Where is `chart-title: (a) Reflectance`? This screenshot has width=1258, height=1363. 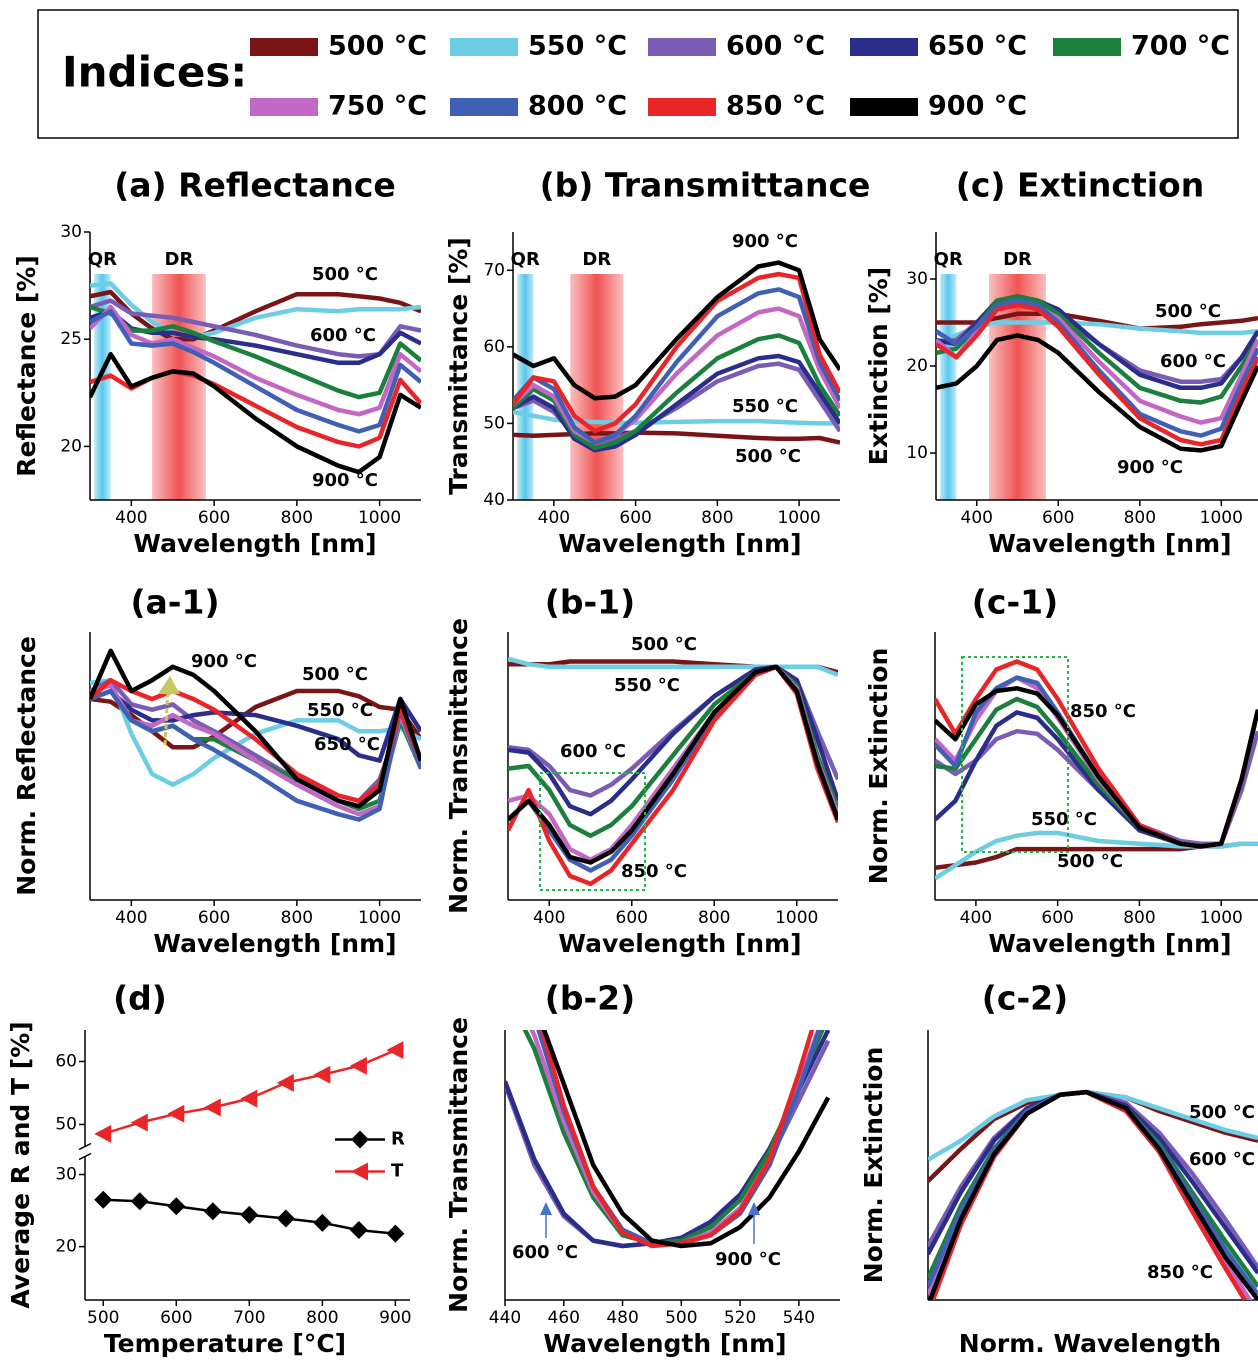
chart-title: (a) Reflectance is located at coordinates (255, 185).